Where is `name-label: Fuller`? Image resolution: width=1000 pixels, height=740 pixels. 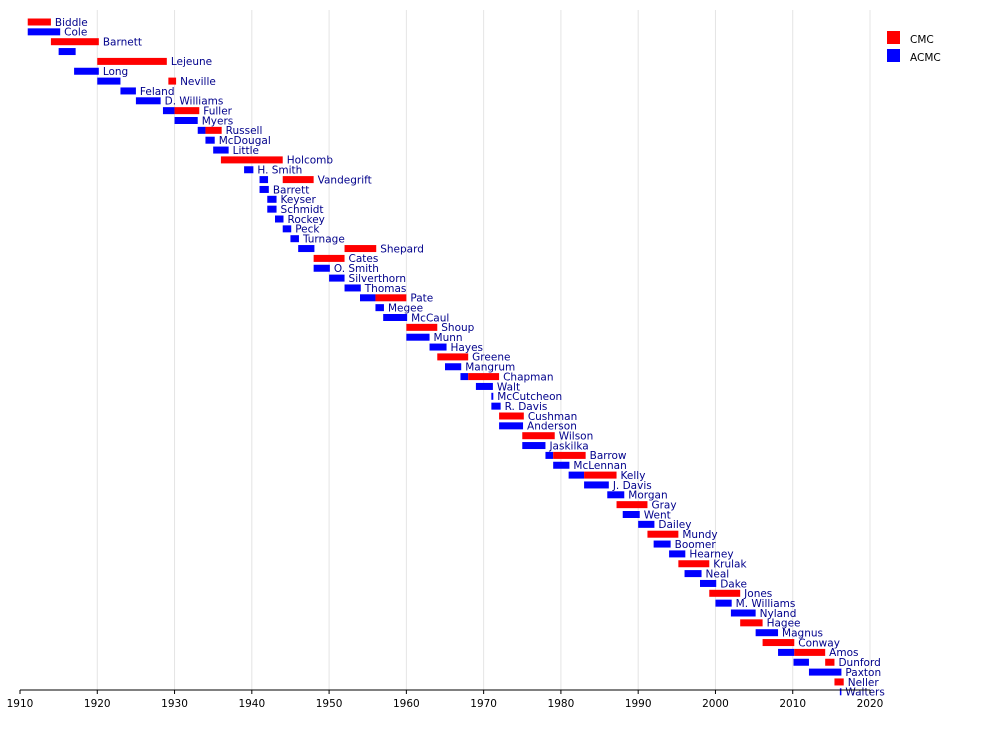
name-label: Fuller is located at coordinates (217, 111).